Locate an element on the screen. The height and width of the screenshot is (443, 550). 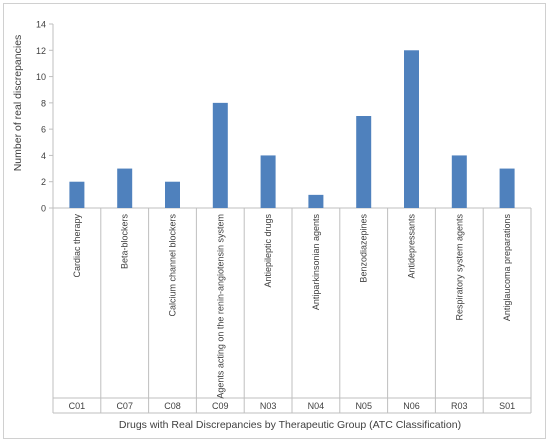
category-label: Antiglaucoma preparations is located at coordinates (507, 268).